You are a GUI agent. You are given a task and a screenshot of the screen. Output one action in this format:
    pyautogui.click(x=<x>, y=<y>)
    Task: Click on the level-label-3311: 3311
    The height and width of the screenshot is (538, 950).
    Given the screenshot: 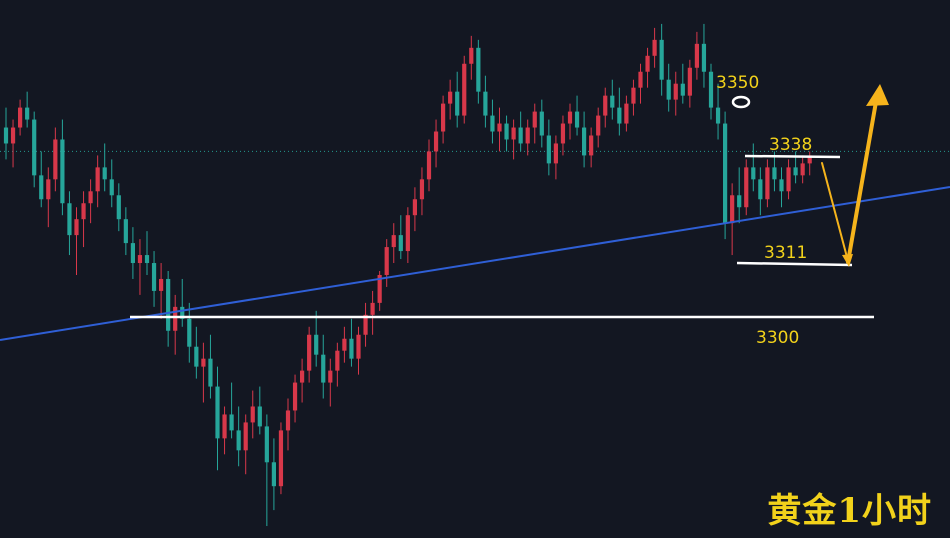 What is the action you would take?
    pyautogui.click(x=785, y=253)
    